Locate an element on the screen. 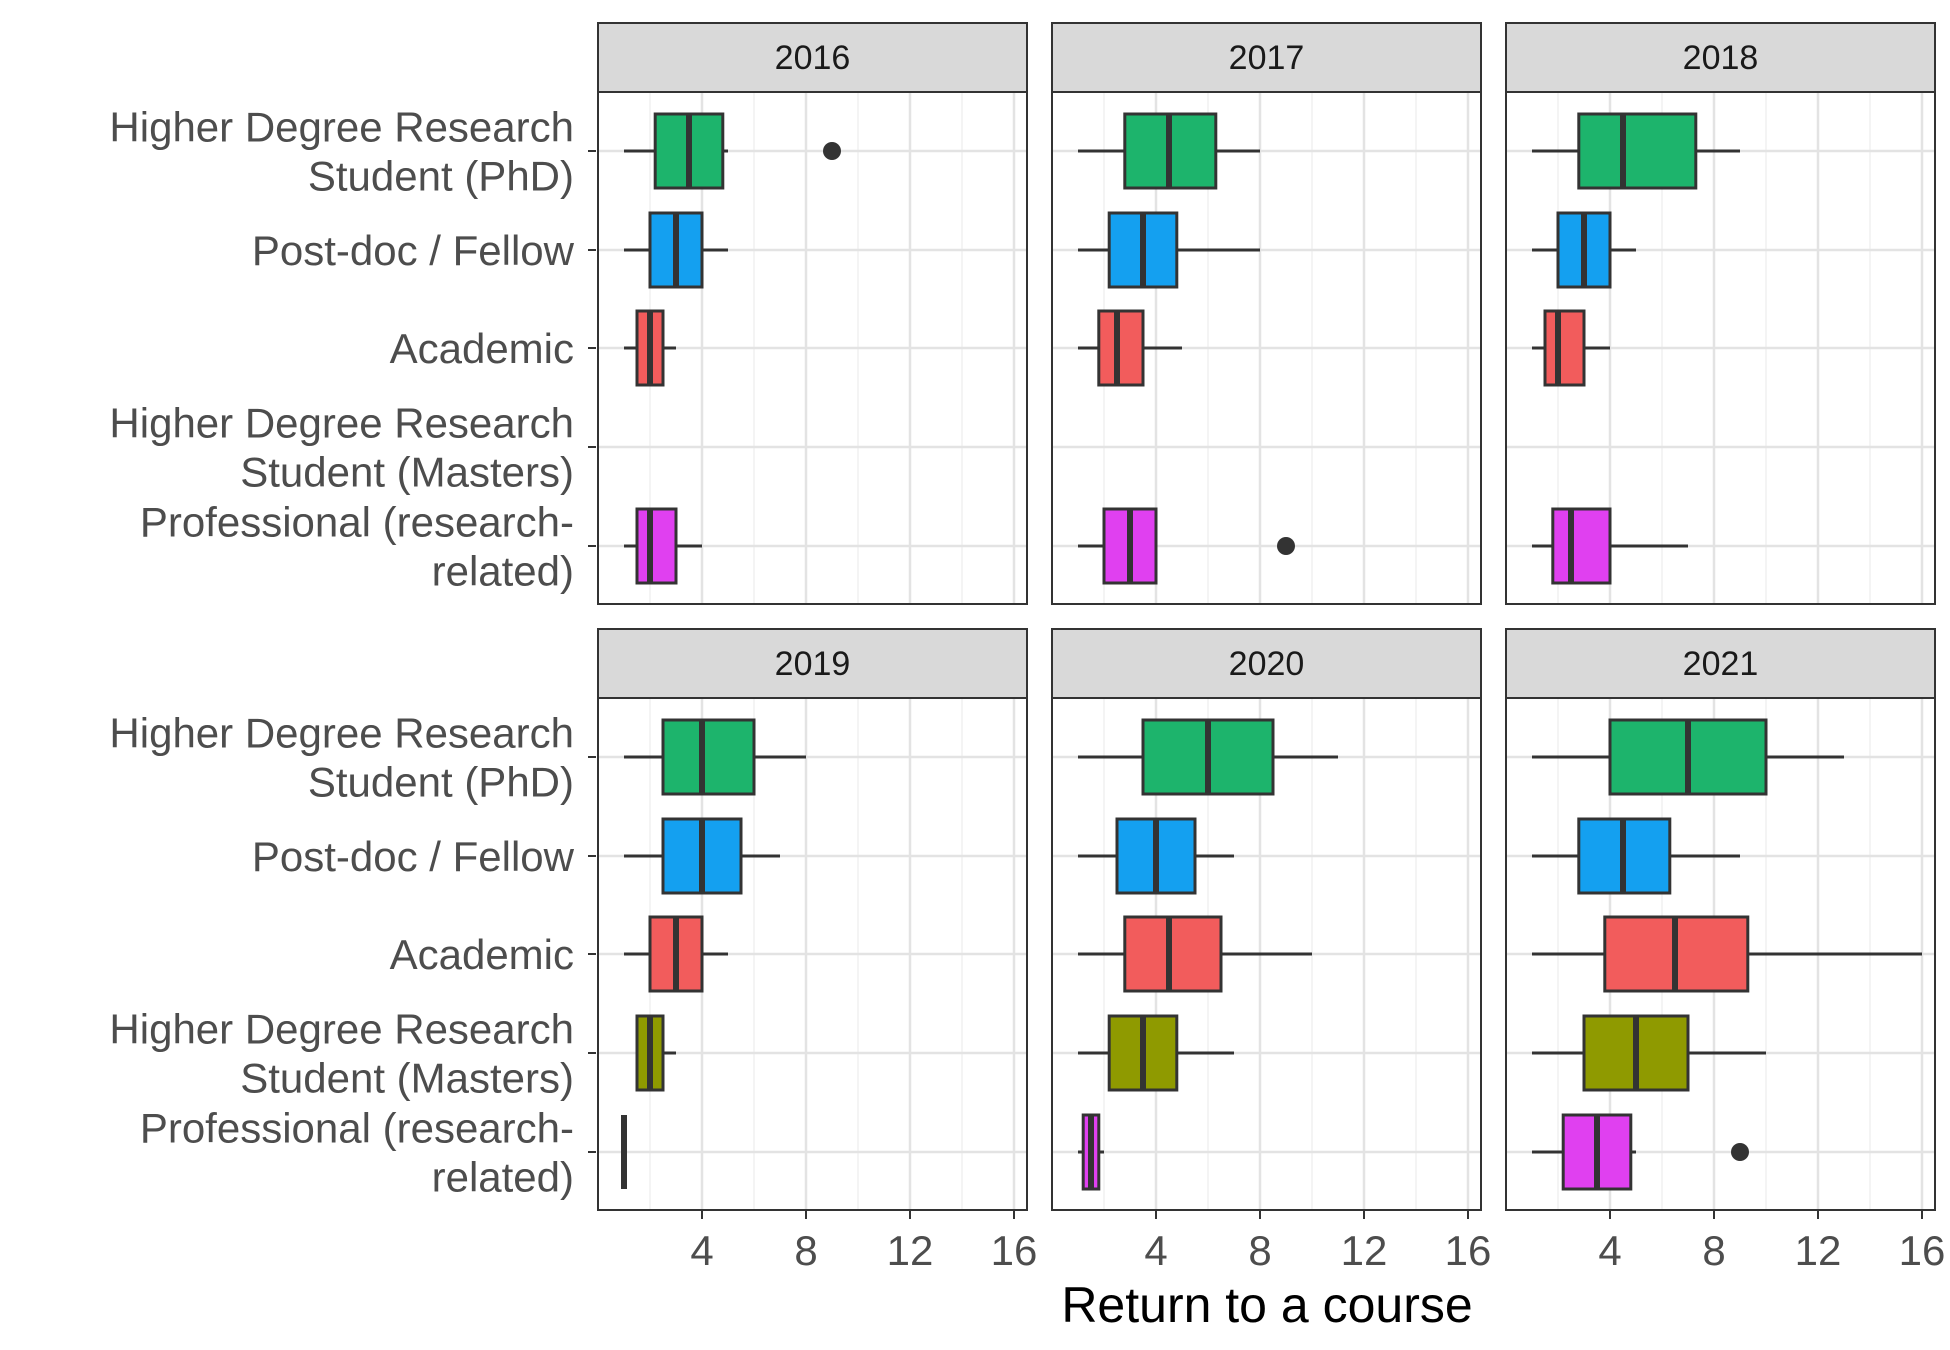  x-axis-title: Return to a course is located at coordinates (1266, 1305).